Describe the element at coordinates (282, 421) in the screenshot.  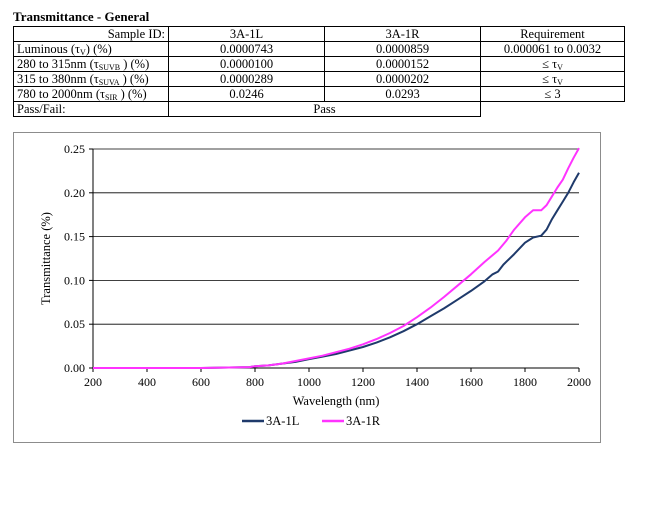
I see `legend-label-3A-1L: 3A-1L` at that location.